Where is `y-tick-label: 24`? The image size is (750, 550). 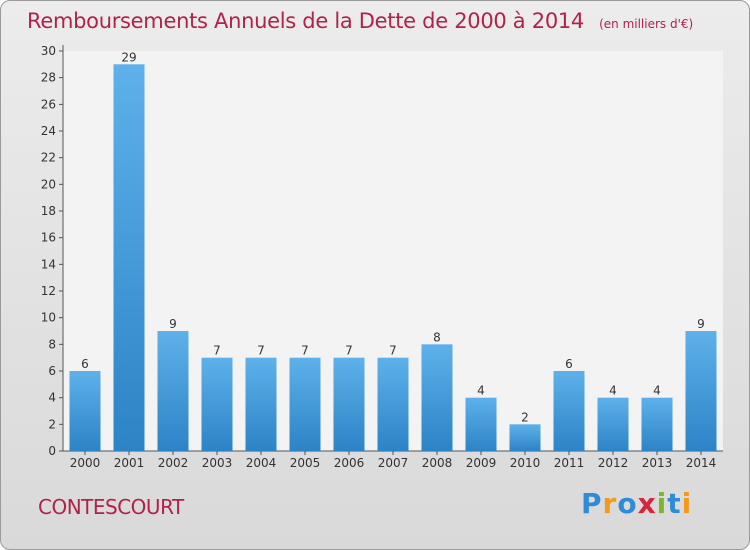
y-tick-label: 24 is located at coordinates (48, 131).